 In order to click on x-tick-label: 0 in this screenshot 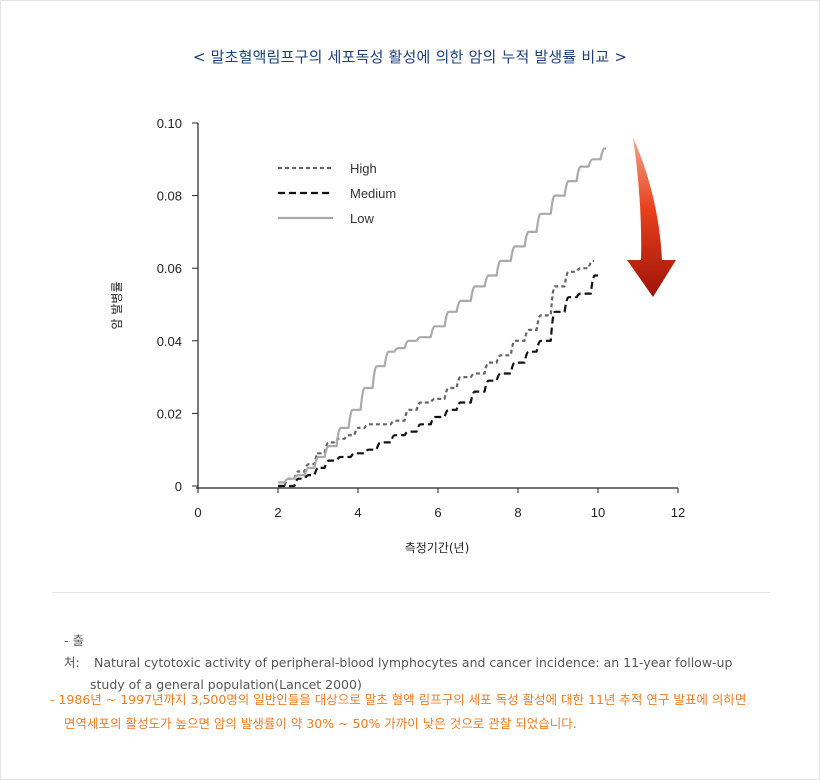, I will do `click(197, 512)`.